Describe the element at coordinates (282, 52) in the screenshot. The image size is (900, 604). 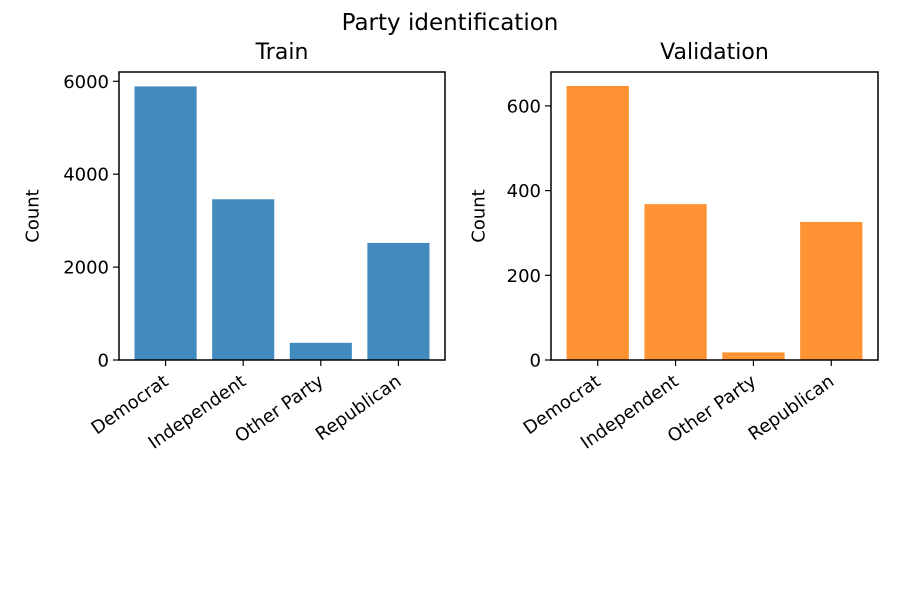
I see `axes-title: Train` at that location.